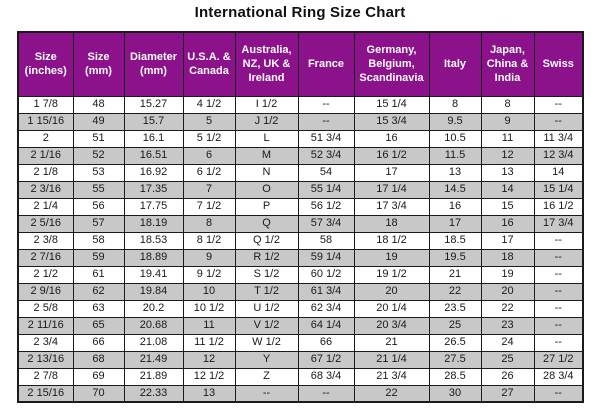  Describe the element at coordinates (45, 291) in the screenshot. I see `table-cell: 2 9/16` at that location.